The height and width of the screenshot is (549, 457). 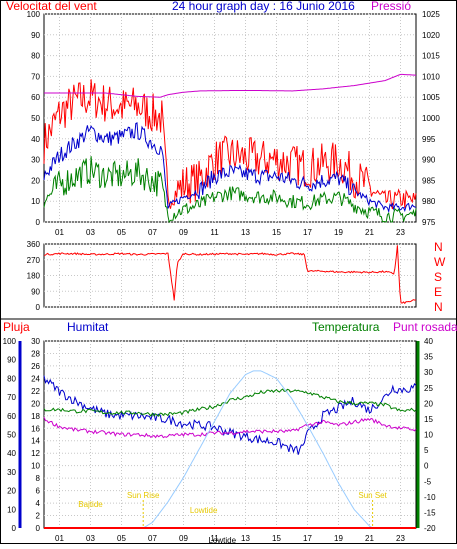 What do you see at coordinates (431, 76) in the screenshot?
I see `y-tick-label-right: 1010` at bounding box center [431, 76].